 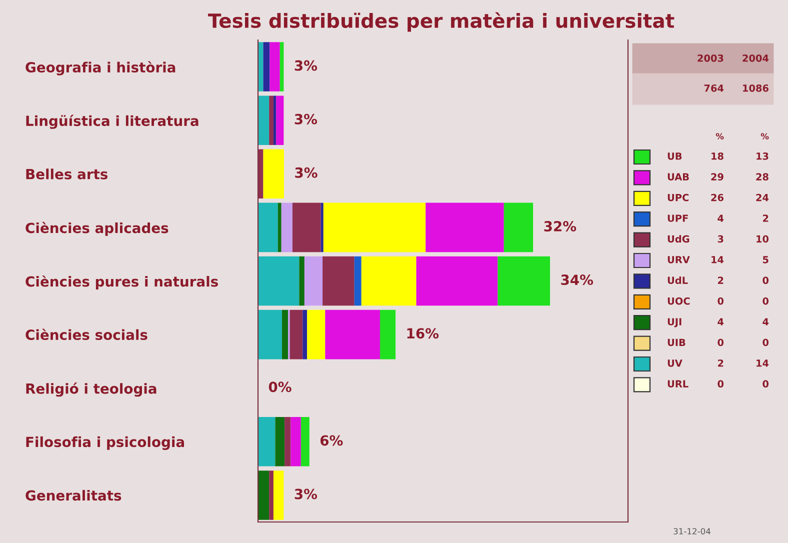 What do you see at coordinates (721, 239) in the screenshot?
I see `data-label: 3` at bounding box center [721, 239].